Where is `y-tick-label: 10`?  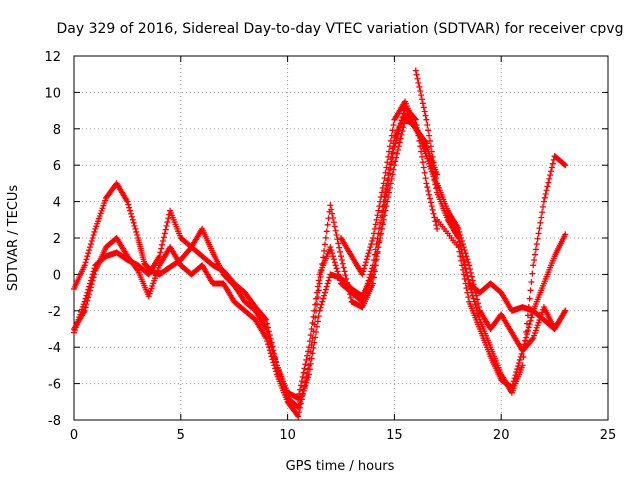
y-tick-label: 10 is located at coordinates (52, 93).